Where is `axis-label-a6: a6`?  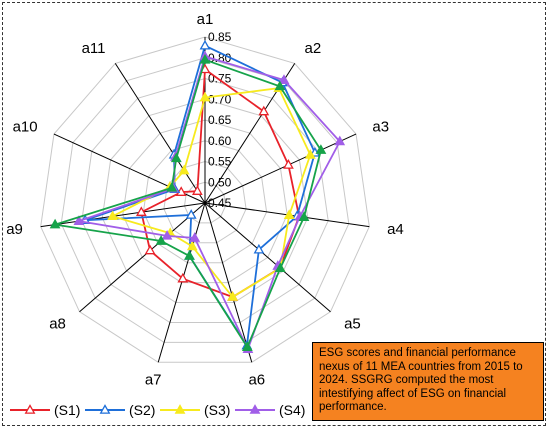
axis-label-a6: a6 is located at coordinates (256, 380).